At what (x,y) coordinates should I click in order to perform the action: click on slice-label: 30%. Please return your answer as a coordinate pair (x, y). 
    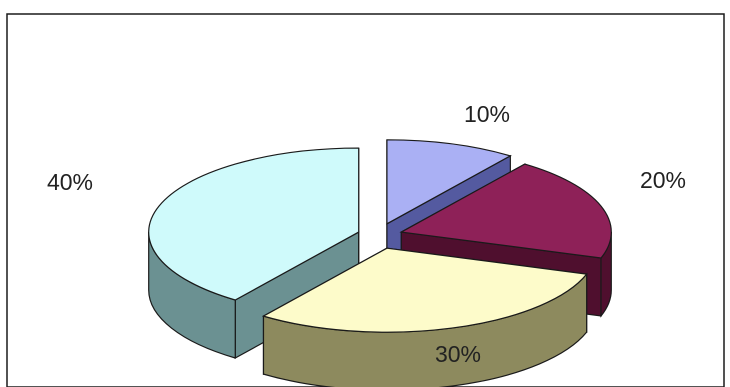
    Looking at the image, I should click on (458, 354).